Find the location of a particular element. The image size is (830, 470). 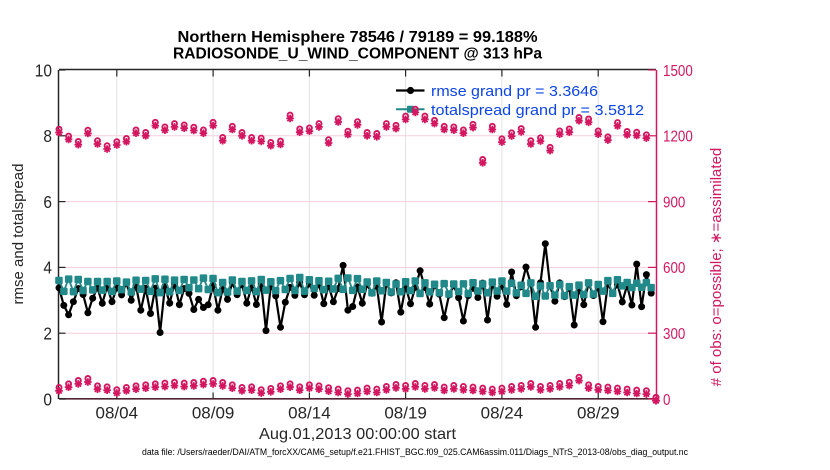

svg-text: rmse and totalspread is located at coordinates (18, 234).